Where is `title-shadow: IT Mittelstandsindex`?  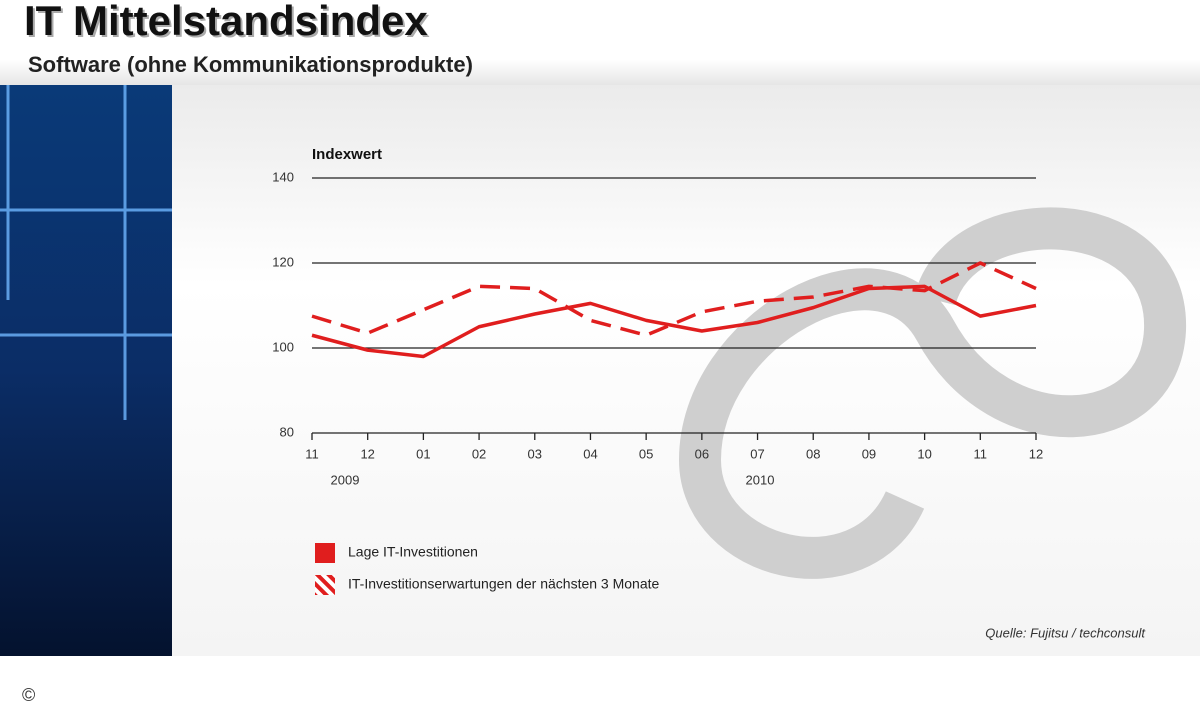
title-shadow: IT Mittelstandsindex is located at coordinates (228, 23).